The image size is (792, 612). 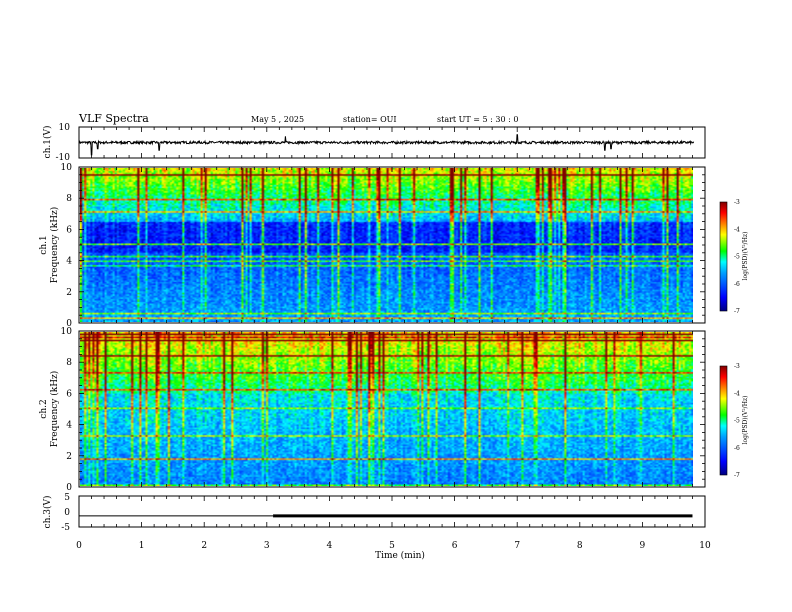 What do you see at coordinates (44, 244) in the screenshot?
I see `ch1-spectrogram-ylabel-channel: ch.1` at bounding box center [44, 244].